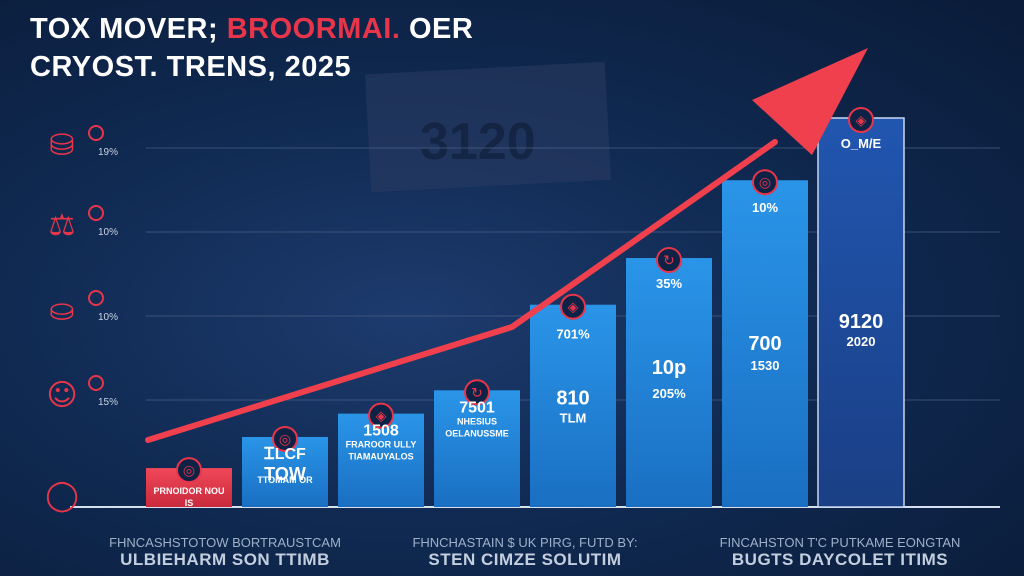  I want to click on title-line-2: CRYOST. TRENS, 2025, so click(191, 67).